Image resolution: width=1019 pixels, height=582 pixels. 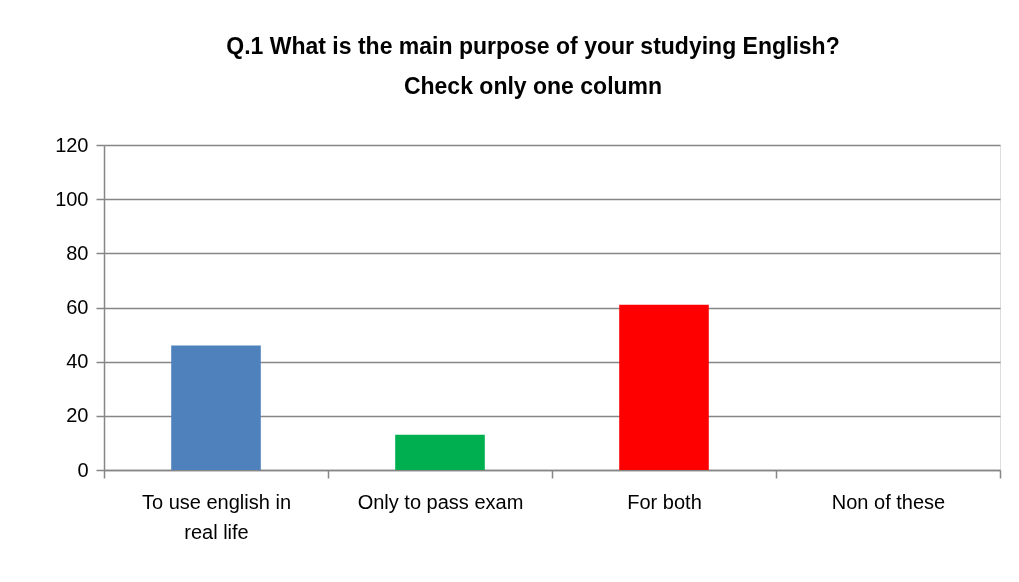 What do you see at coordinates (72, 198) in the screenshot?
I see `y-tick-label: 100` at bounding box center [72, 198].